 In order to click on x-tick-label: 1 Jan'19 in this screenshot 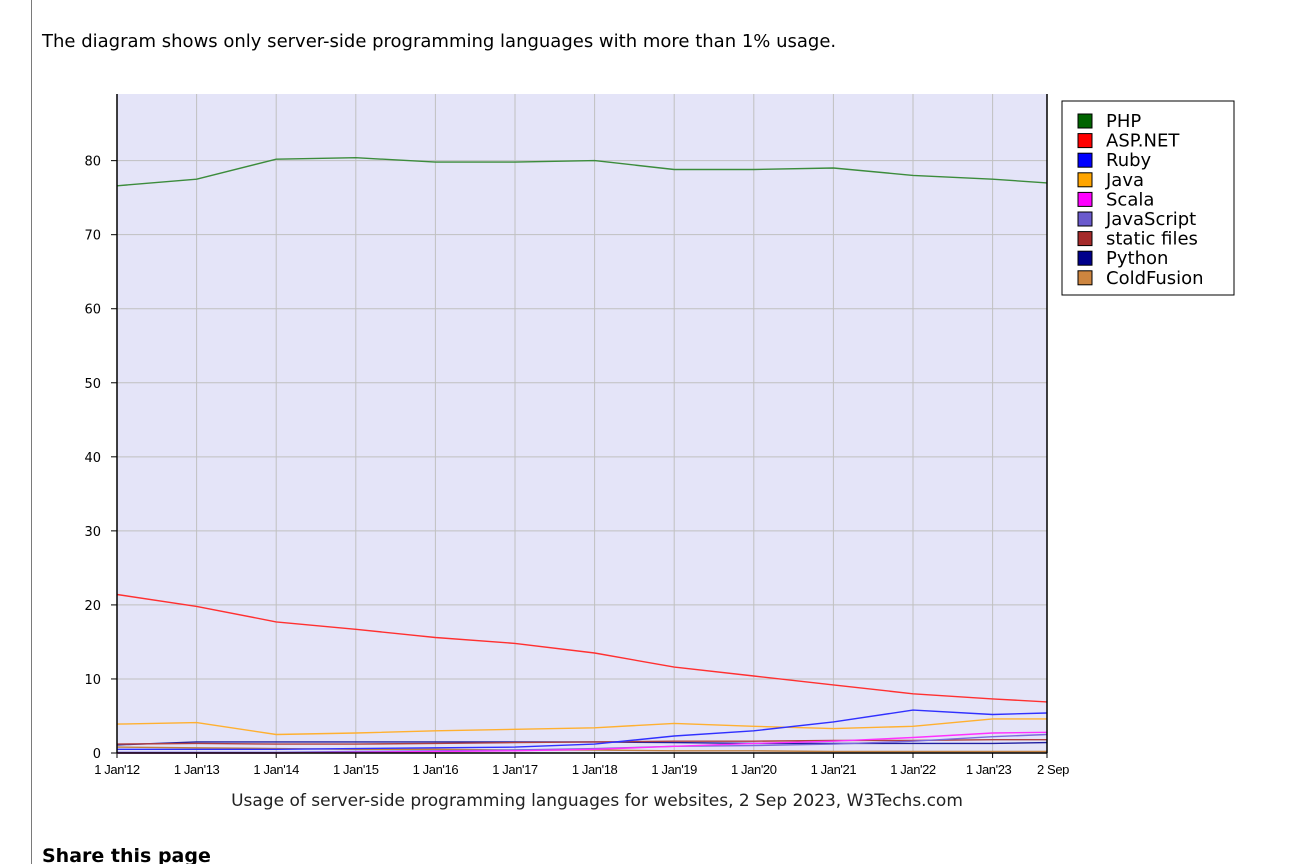, I will do `click(674, 769)`.